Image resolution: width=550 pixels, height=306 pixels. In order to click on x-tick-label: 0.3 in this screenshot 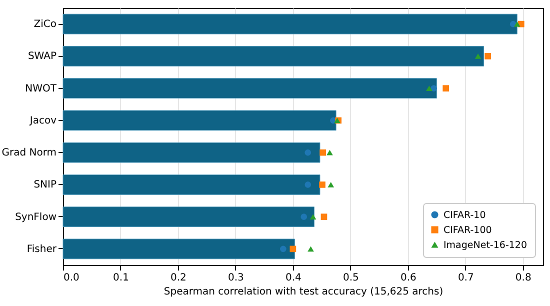, I will do `click(236, 278)`.